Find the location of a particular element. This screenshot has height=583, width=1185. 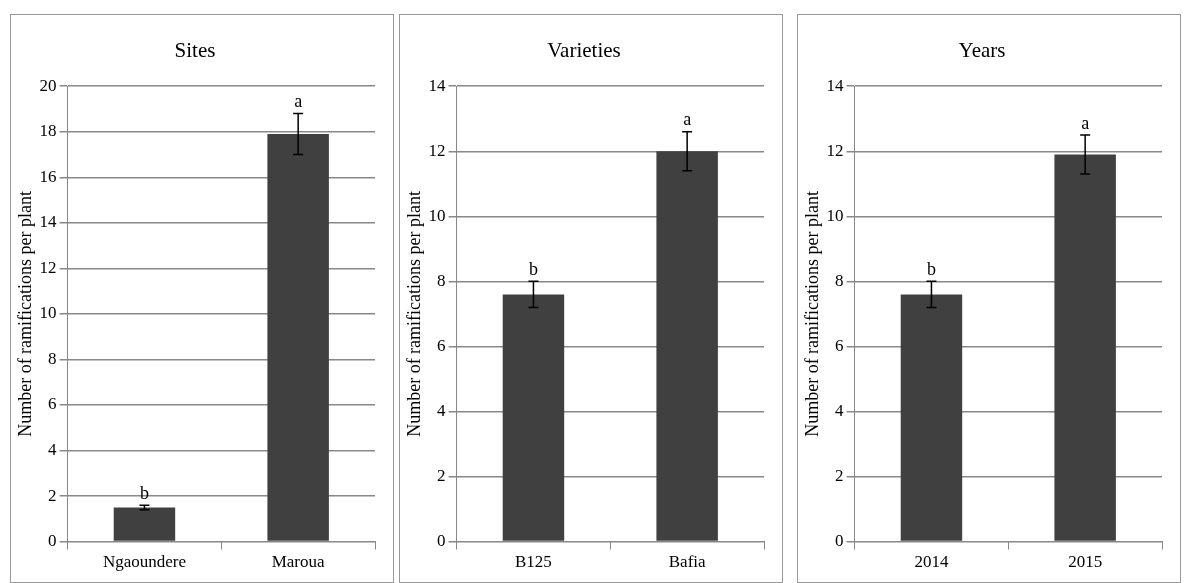

chart-title: Years is located at coordinates (982, 50).